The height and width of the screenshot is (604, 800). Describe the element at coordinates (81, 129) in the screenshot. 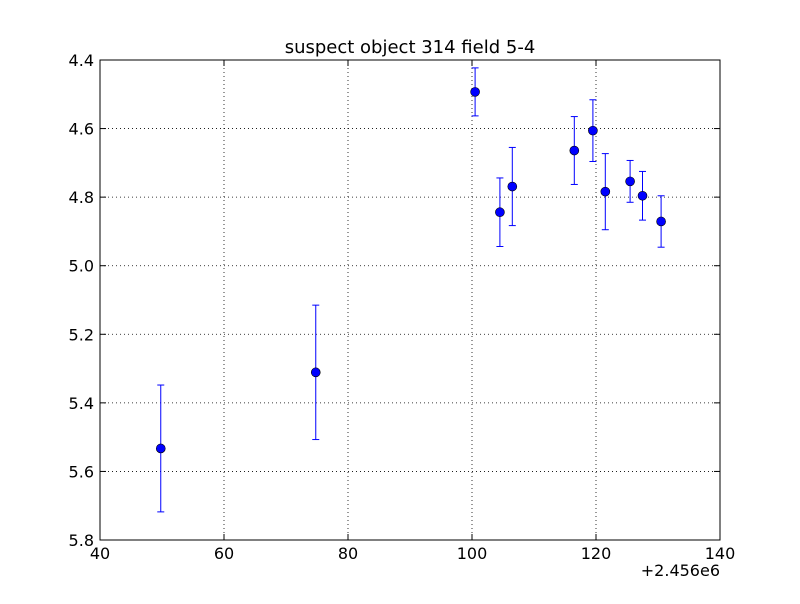

I see `y-tick-label: 4.6` at that location.